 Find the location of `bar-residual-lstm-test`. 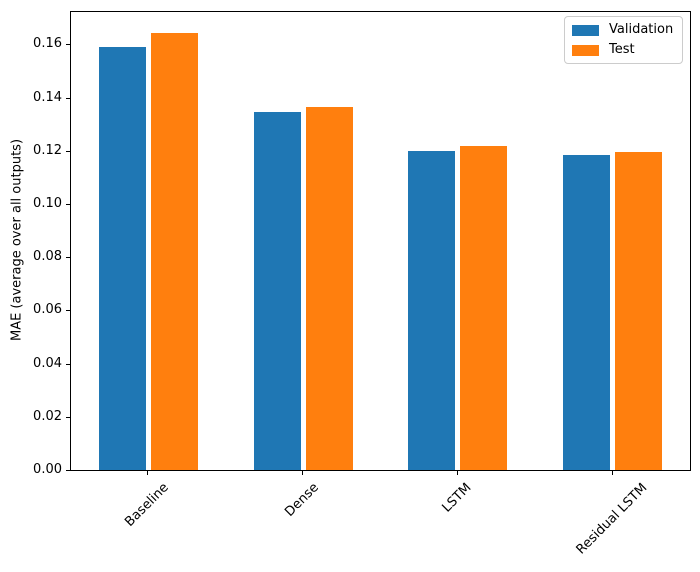

bar-residual-lstm-test is located at coordinates (639, 310).